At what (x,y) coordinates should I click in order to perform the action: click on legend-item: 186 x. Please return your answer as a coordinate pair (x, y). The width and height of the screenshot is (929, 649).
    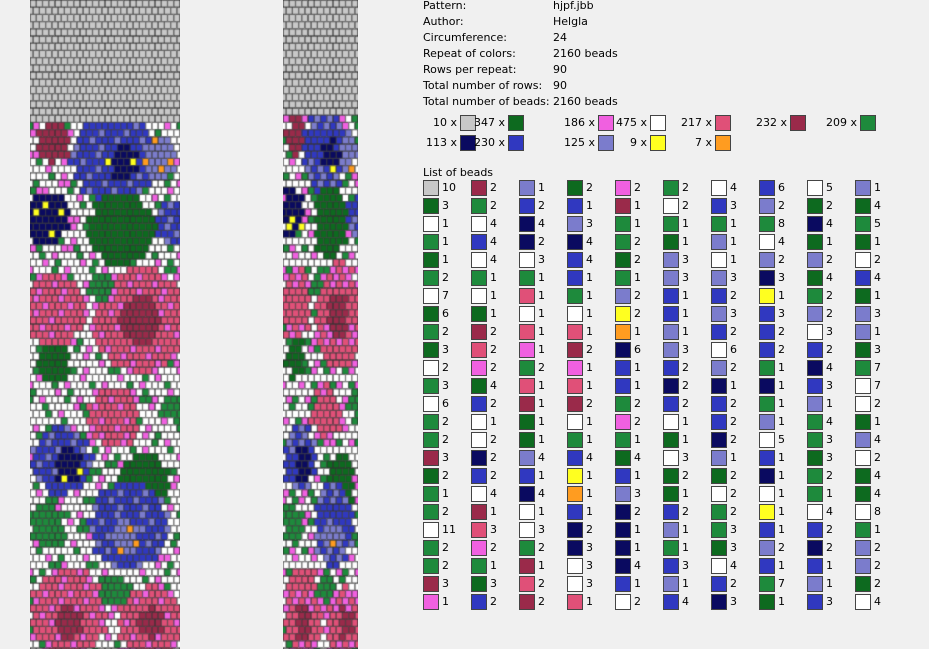
    Looking at the image, I should click on (587, 123).